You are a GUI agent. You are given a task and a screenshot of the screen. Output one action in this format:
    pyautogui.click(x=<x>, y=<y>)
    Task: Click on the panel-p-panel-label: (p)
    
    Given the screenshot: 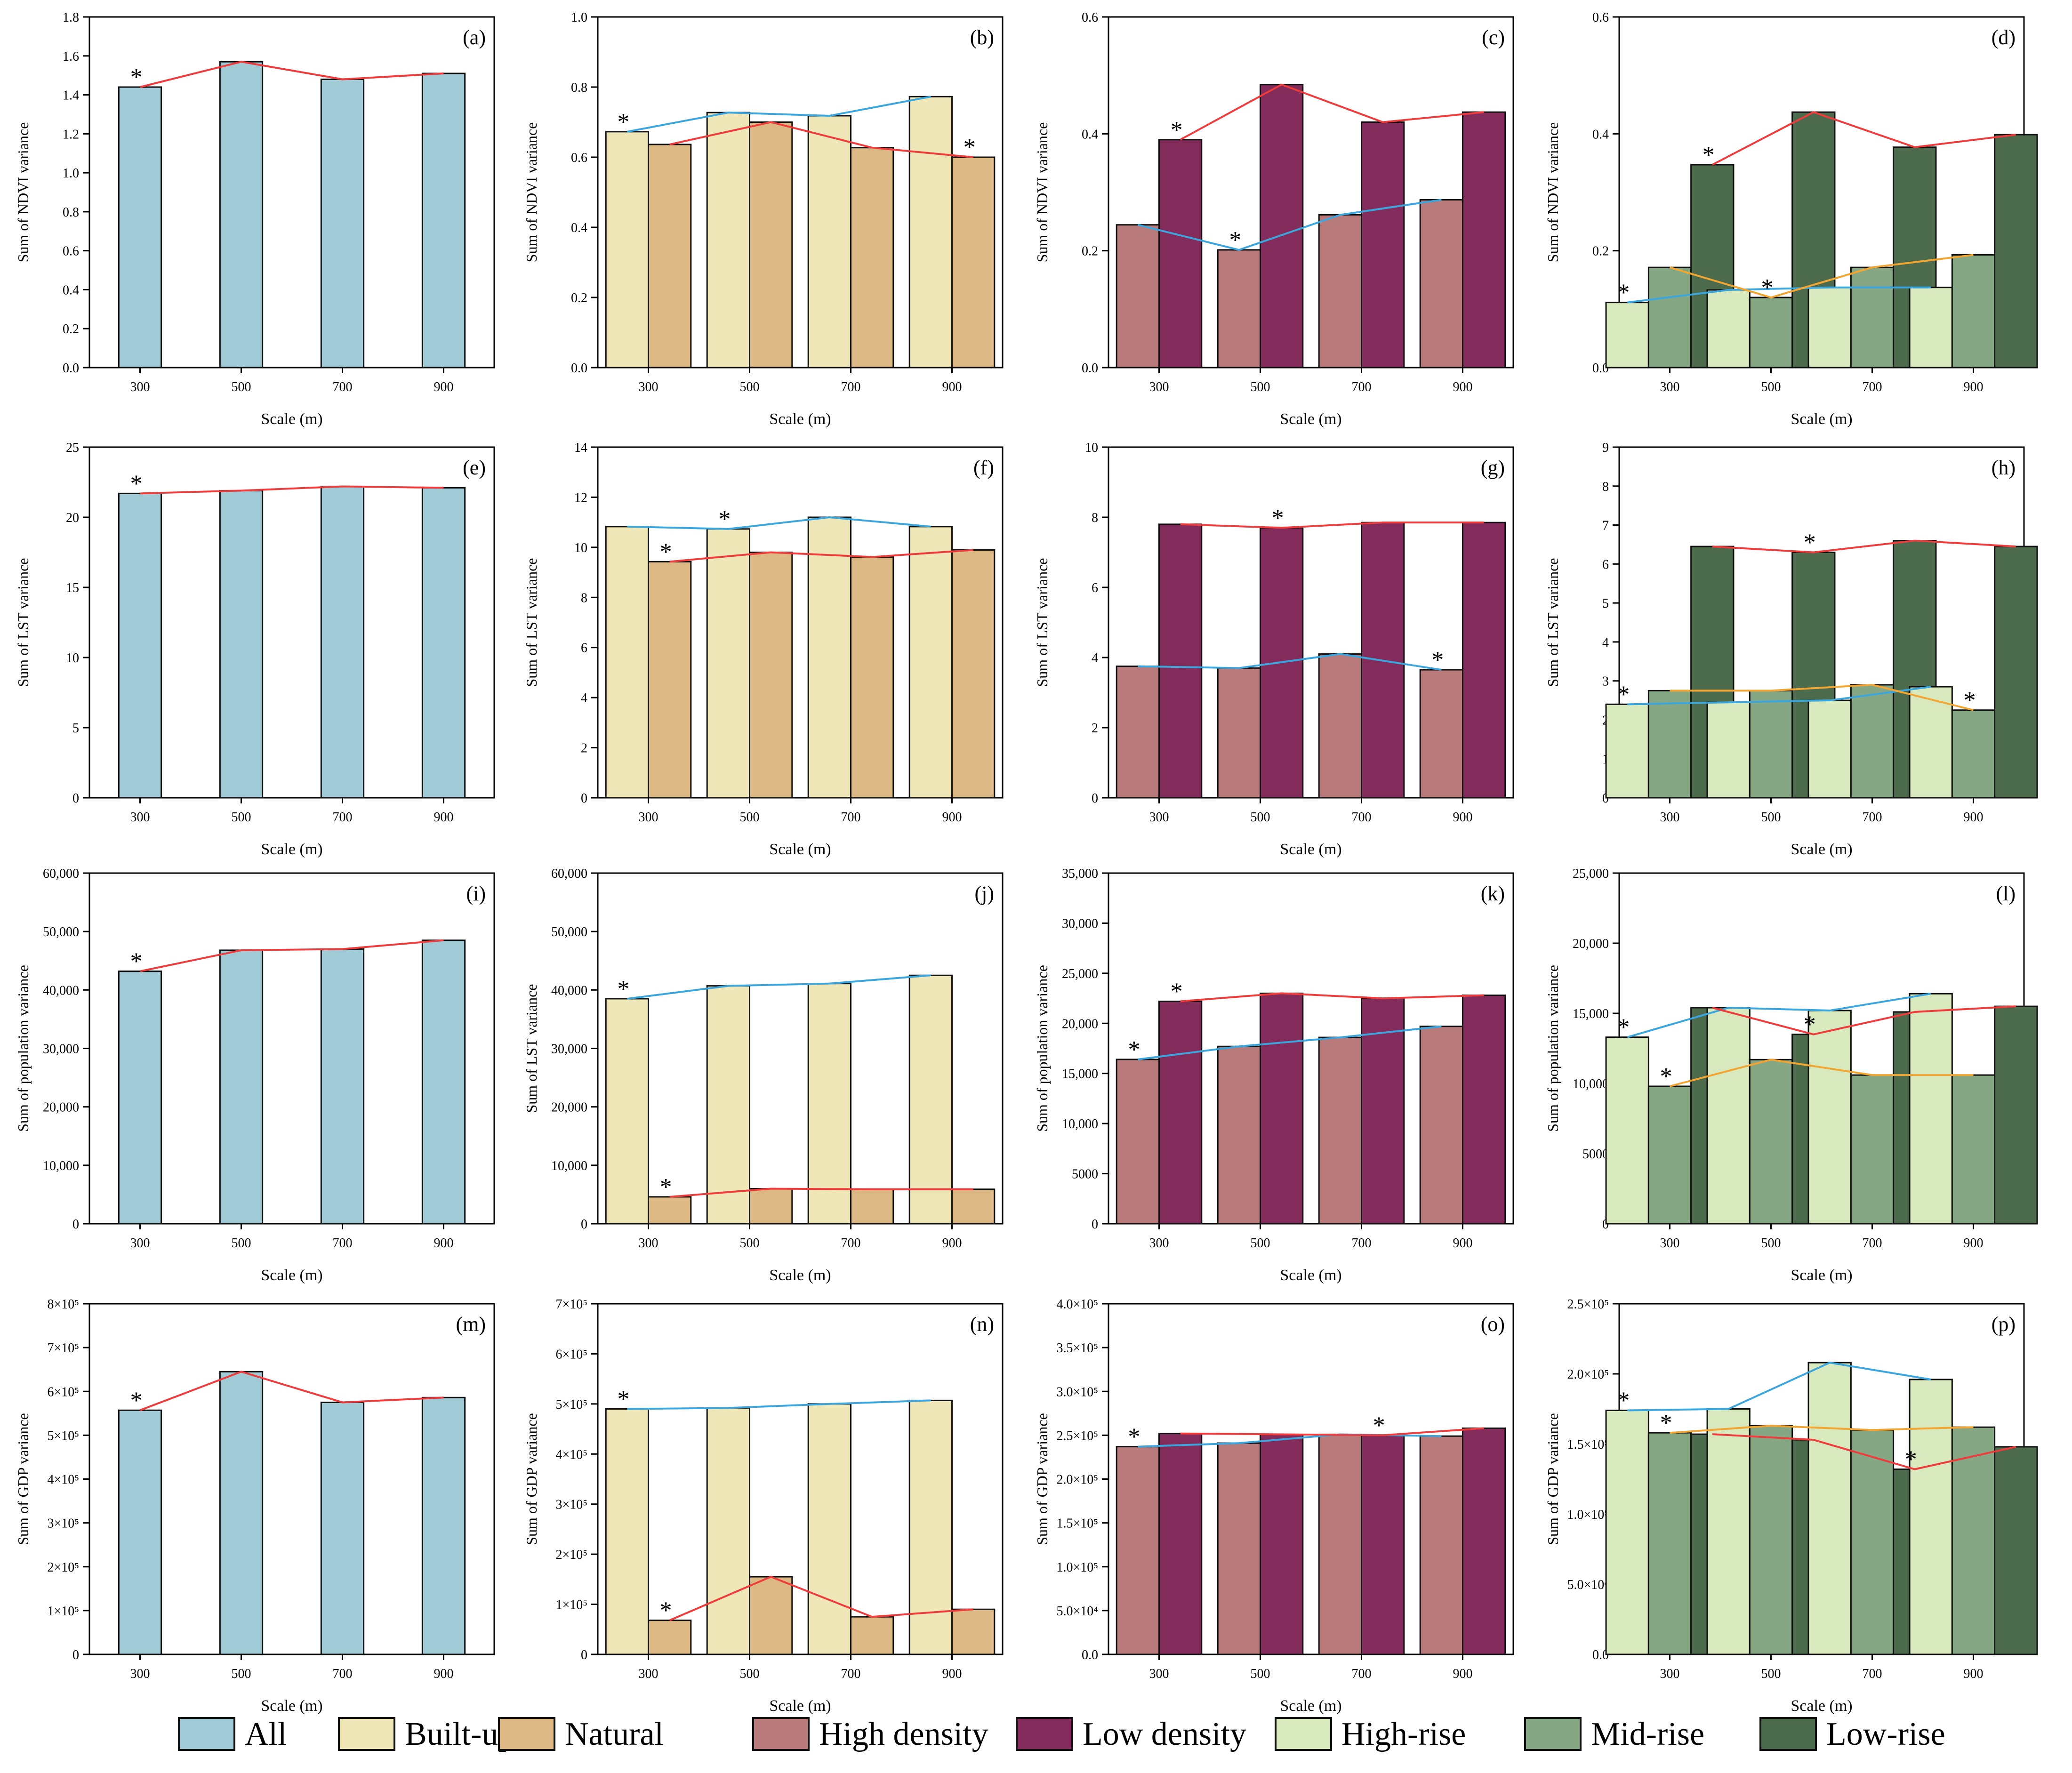 What is the action you would take?
    pyautogui.click(x=2004, y=1324)
    